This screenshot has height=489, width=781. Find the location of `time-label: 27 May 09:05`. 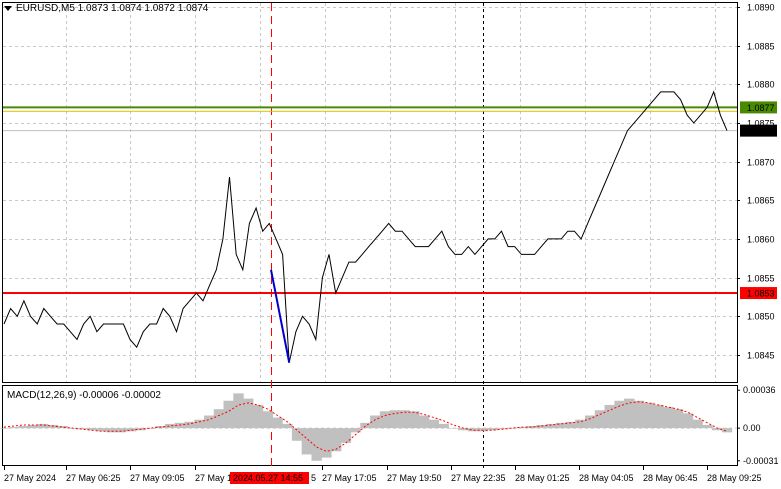

time-label: 27 May 09:05 is located at coordinates (157, 478).